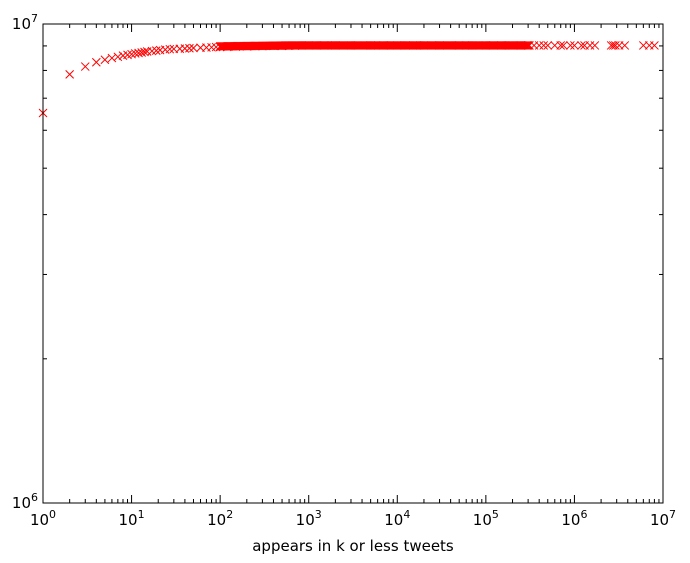  What do you see at coordinates (43, 518) in the screenshot?
I see `x-tick-label: 10⁰` at bounding box center [43, 518].